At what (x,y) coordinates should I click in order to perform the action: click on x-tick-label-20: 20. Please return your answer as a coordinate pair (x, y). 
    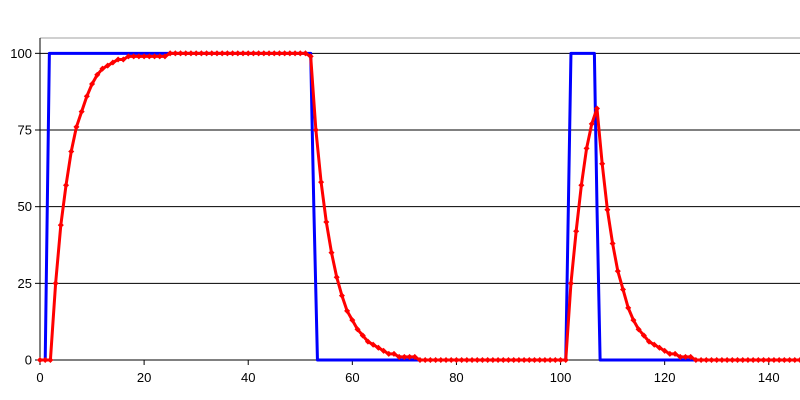
    Looking at the image, I should click on (144, 377).